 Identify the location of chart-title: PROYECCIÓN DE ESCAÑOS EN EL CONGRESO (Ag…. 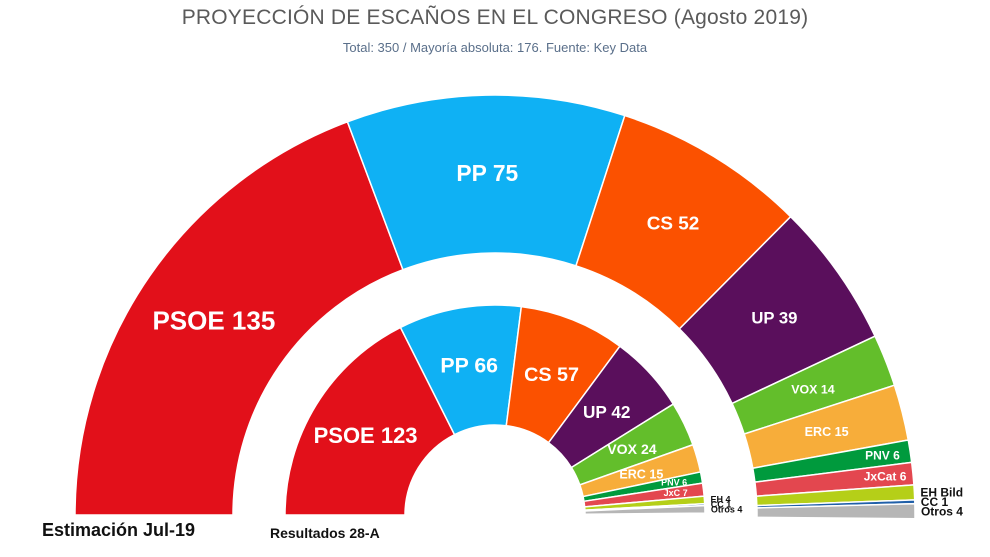
(495, 17).